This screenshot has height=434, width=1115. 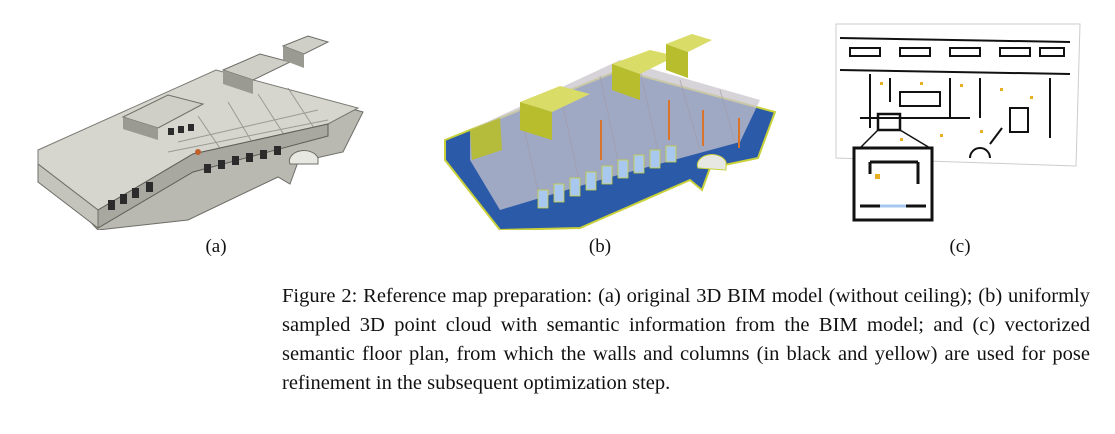 What do you see at coordinates (960, 246) in the screenshot?
I see `panel-c-label: (c)` at bounding box center [960, 246].